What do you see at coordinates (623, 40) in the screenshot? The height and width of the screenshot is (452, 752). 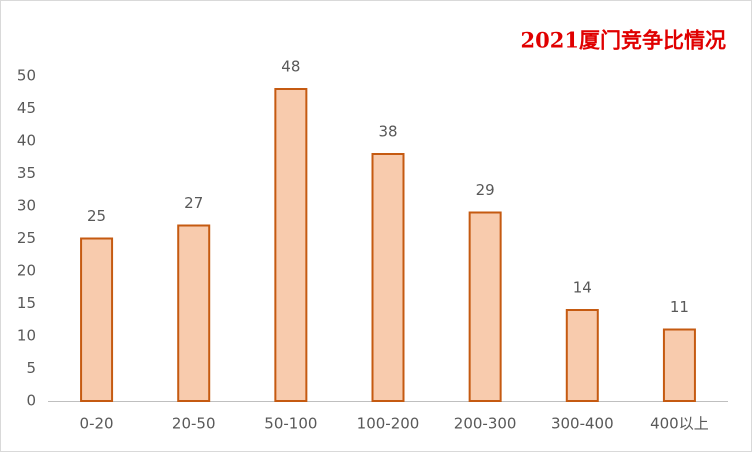 I see `chart-title: 2021厦门竞争比情况` at bounding box center [623, 40].